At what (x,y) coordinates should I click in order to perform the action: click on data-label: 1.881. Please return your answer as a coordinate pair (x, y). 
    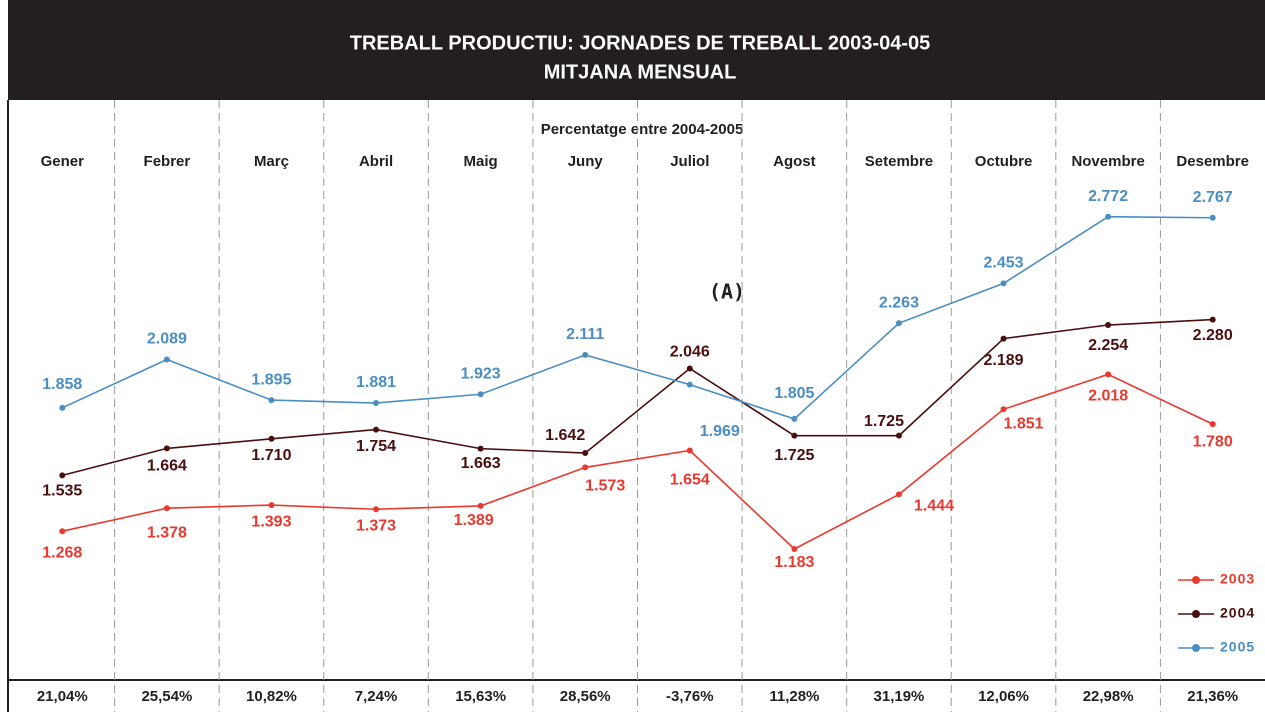
    Looking at the image, I should click on (376, 382).